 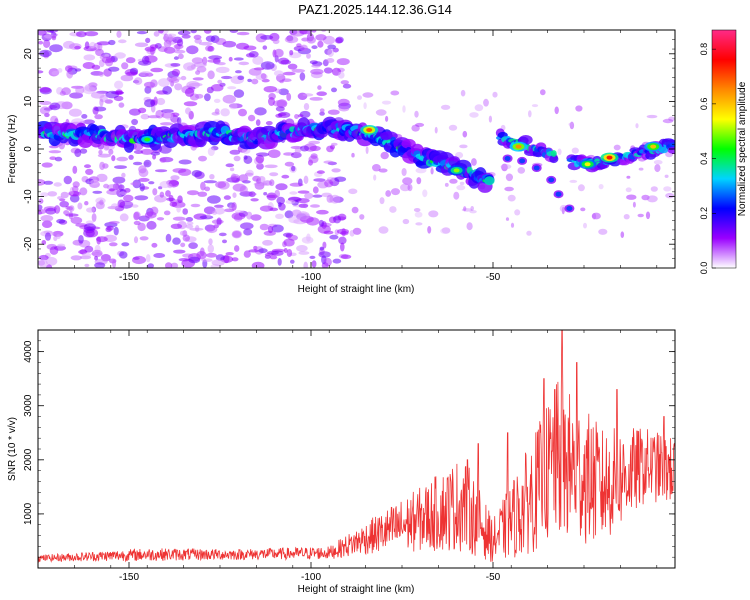 I want to click on colorbar-ticks: 0.0 0.2 0.4 0.6 0.8, so click(x=707, y=158).